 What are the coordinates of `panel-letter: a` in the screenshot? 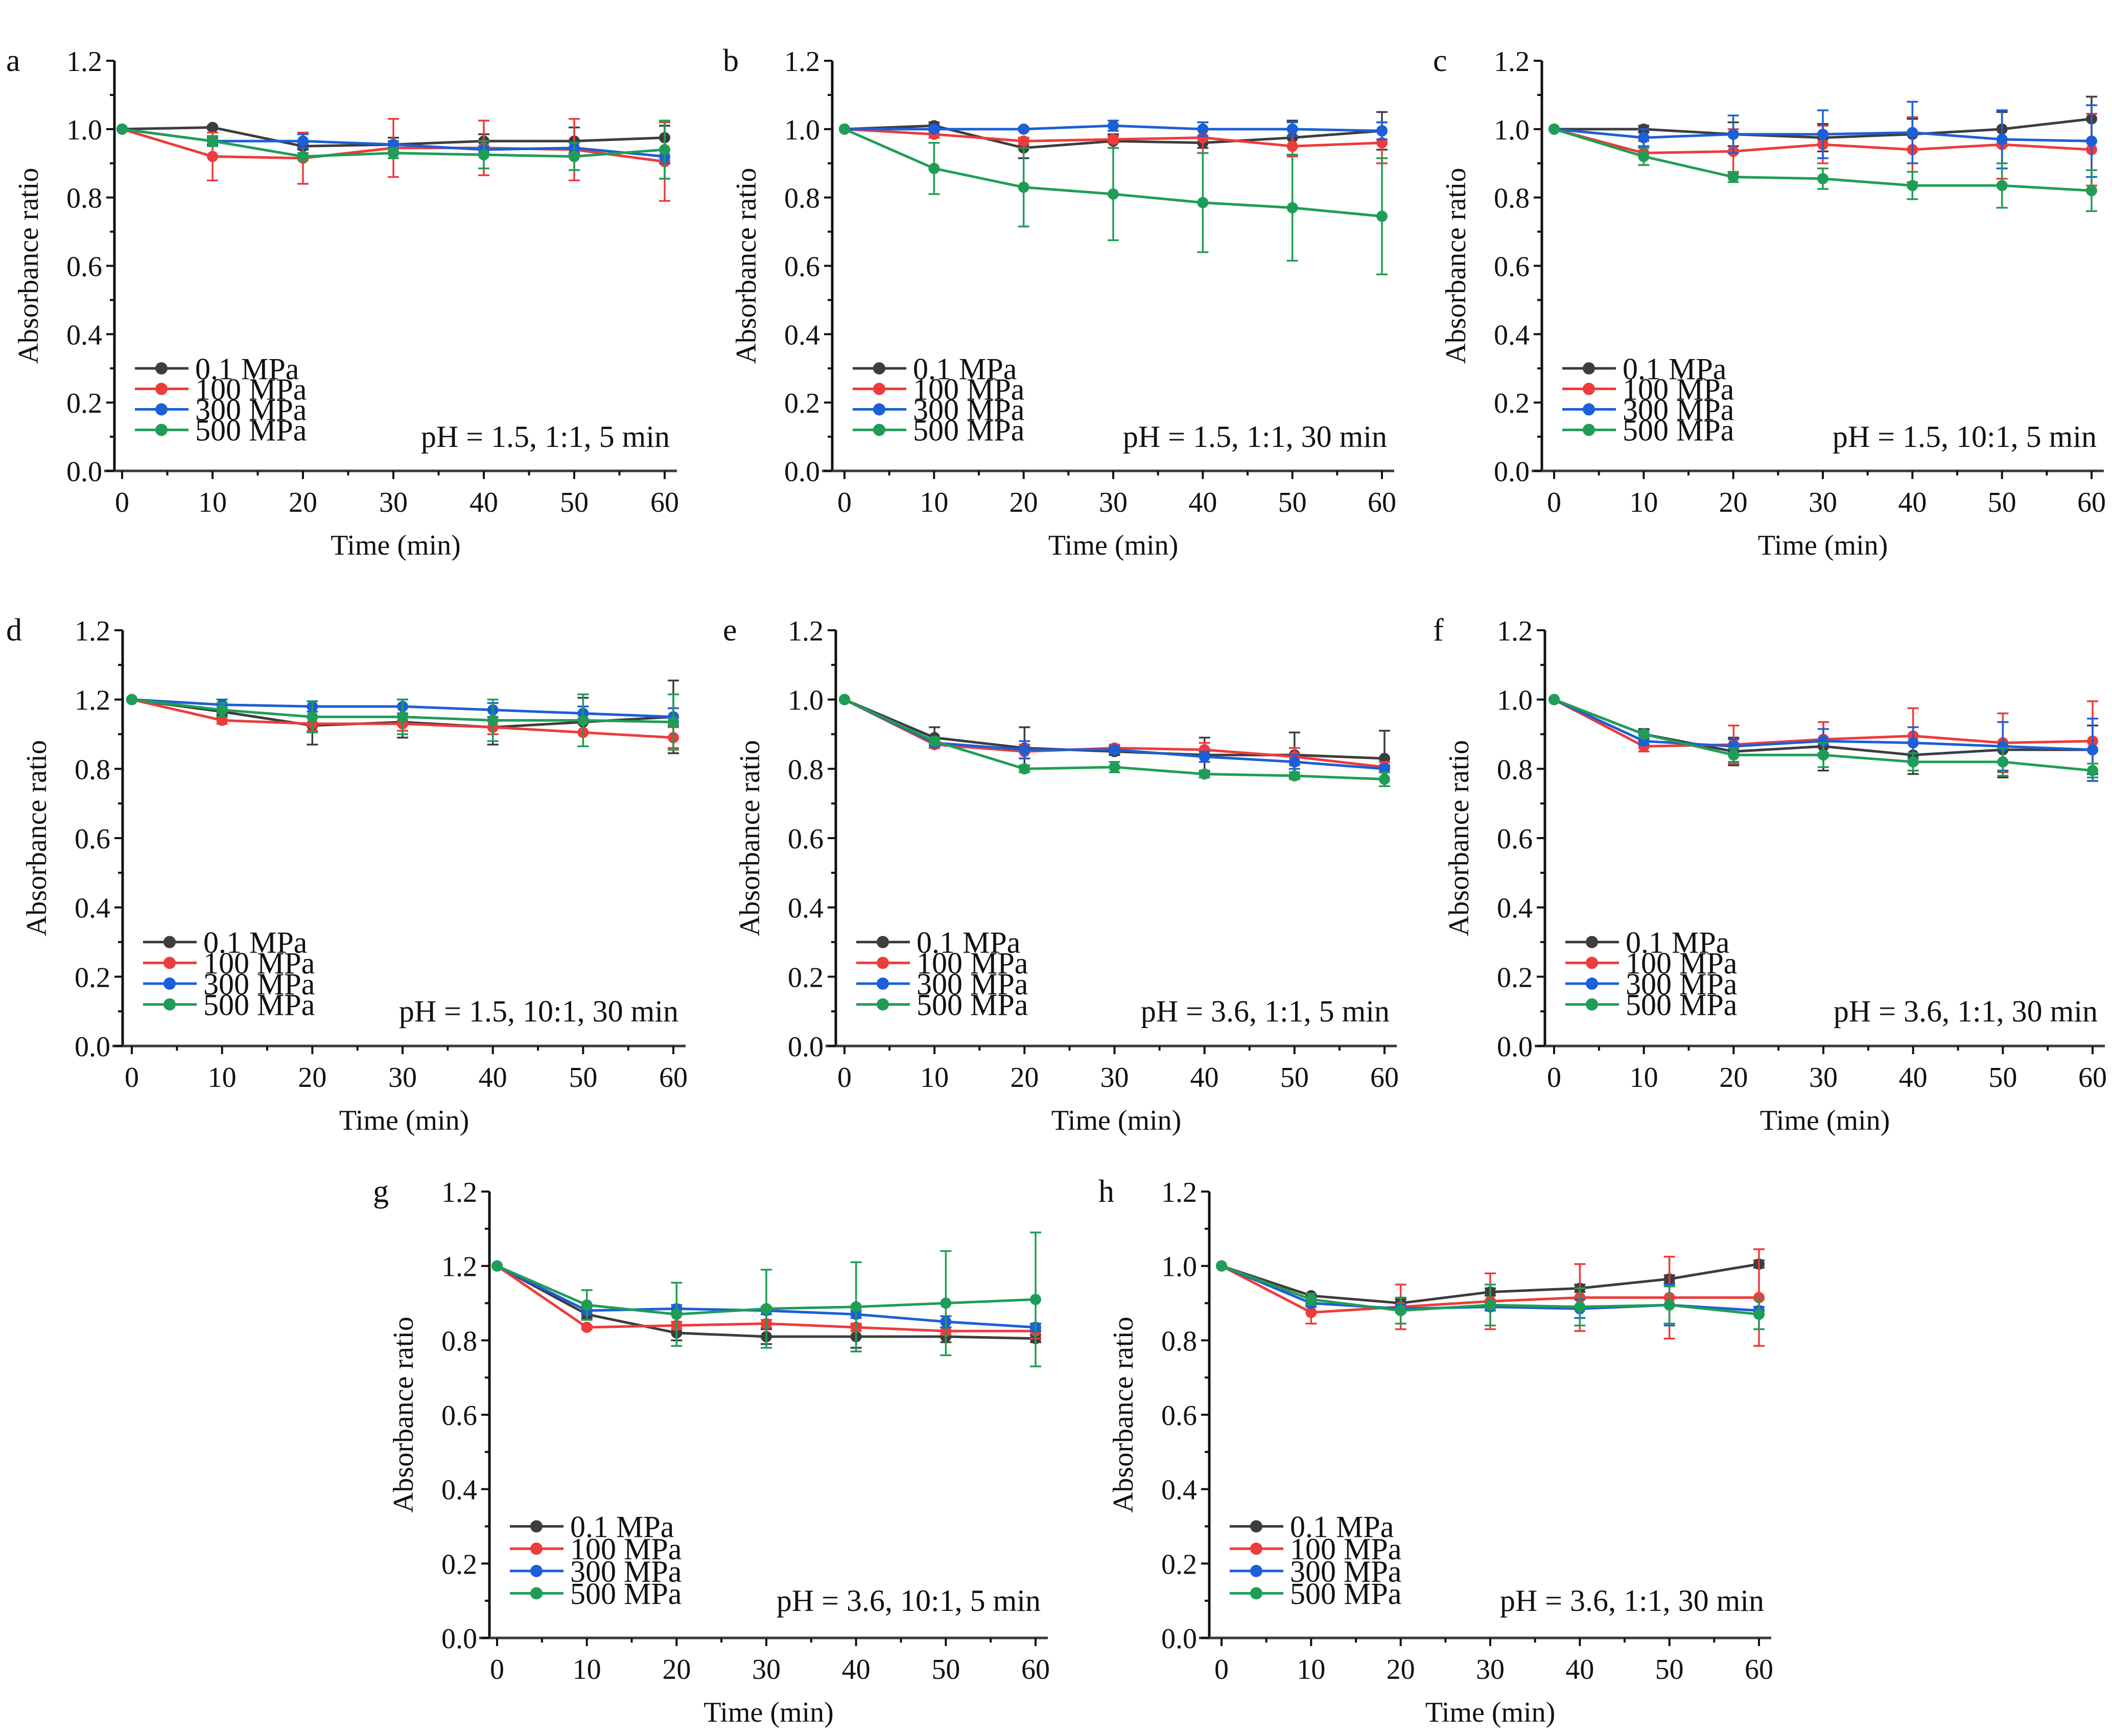 It's located at (13, 61).